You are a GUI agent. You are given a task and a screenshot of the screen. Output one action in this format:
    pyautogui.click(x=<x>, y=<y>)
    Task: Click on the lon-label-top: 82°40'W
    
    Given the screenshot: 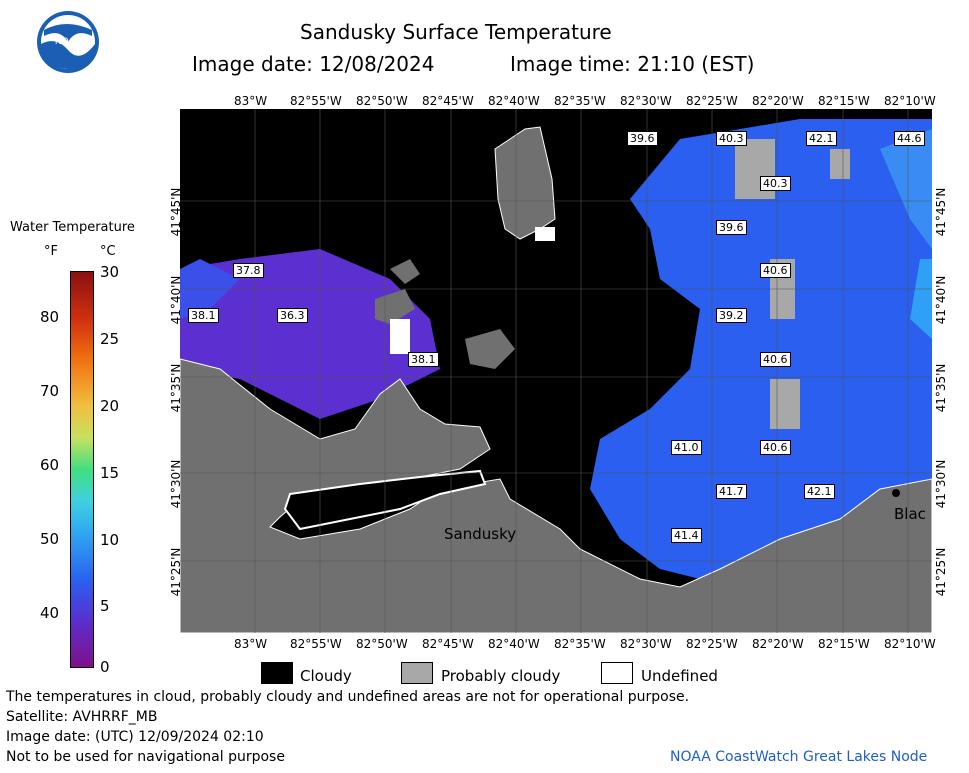 What is the action you would take?
    pyautogui.click(x=514, y=101)
    